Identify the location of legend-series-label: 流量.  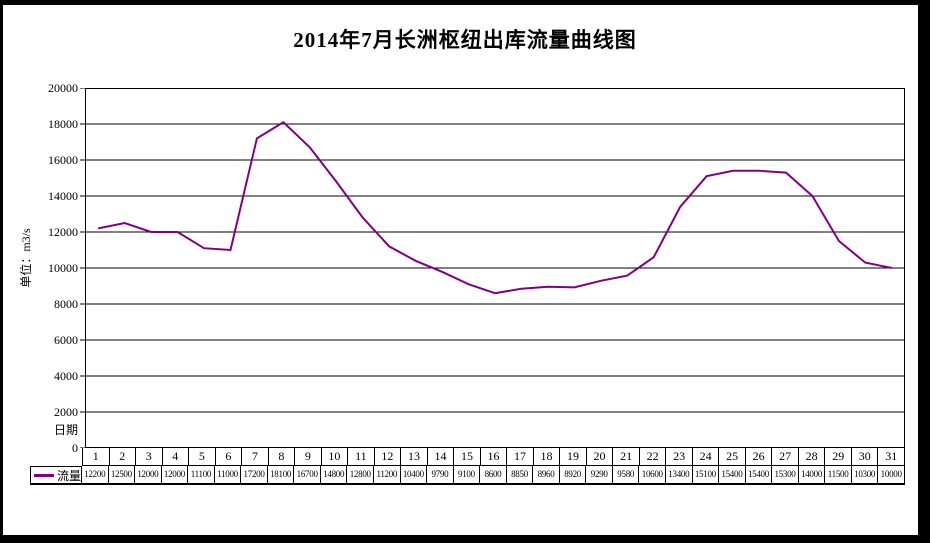
(69, 475).